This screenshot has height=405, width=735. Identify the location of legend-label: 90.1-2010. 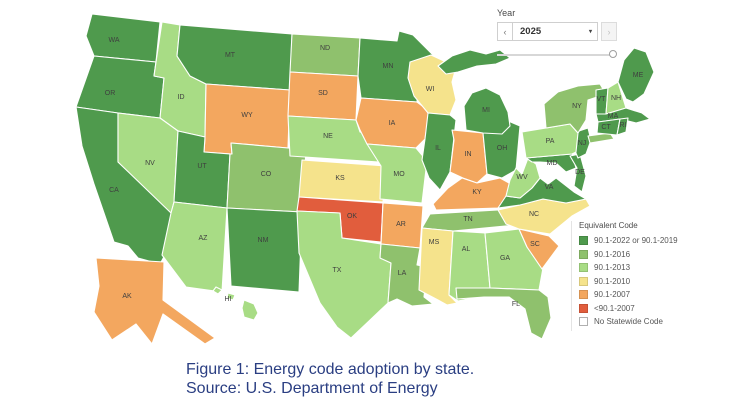
(612, 281).